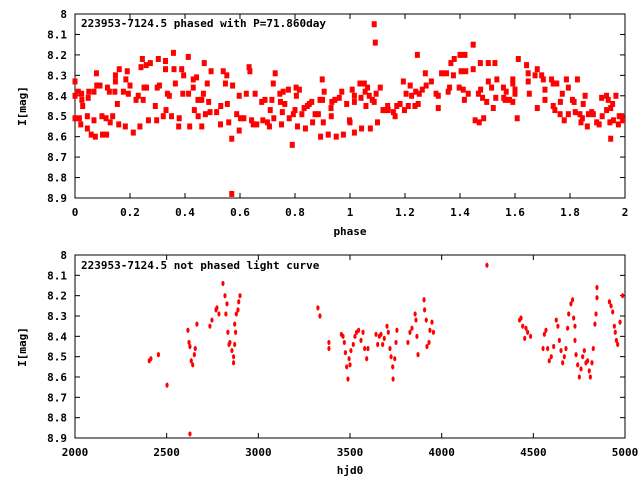 This screenshot has height=480, width=640. I want to click on unphased-x-axis-label: hjd0, so click(350, 470).